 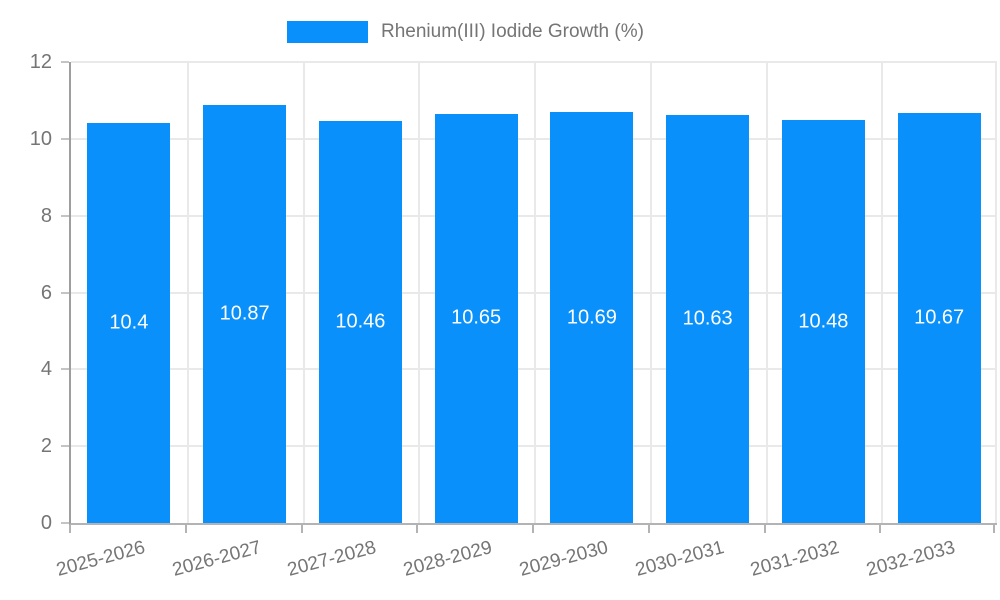 I want to click on y-tick-label: 8, so click(x=46, y=215).